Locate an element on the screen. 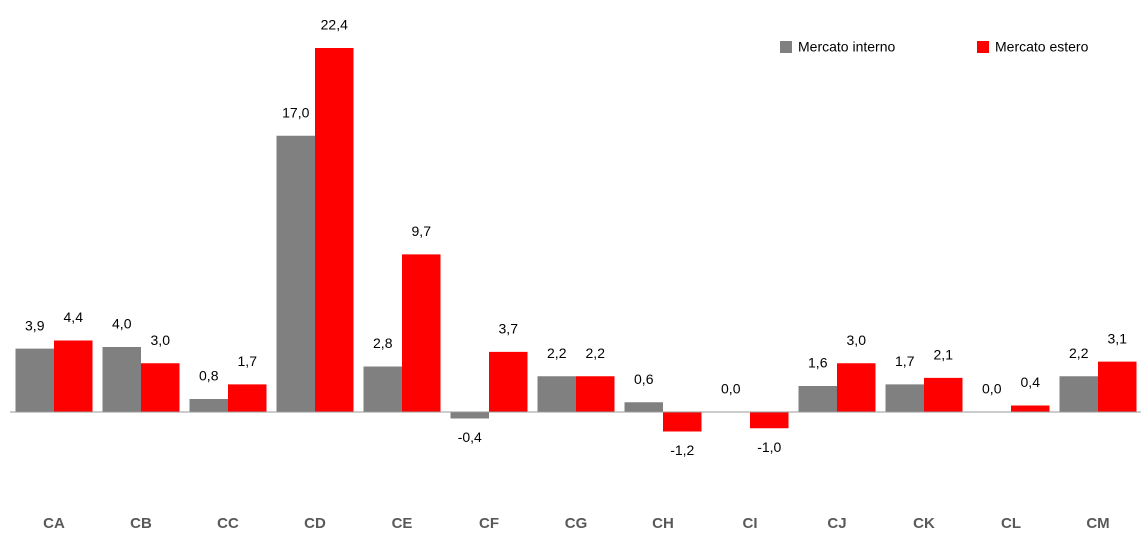 The width and height of the screenshot is (1141, 541). data-label: 4,4 is located at coordinates (74, 317).